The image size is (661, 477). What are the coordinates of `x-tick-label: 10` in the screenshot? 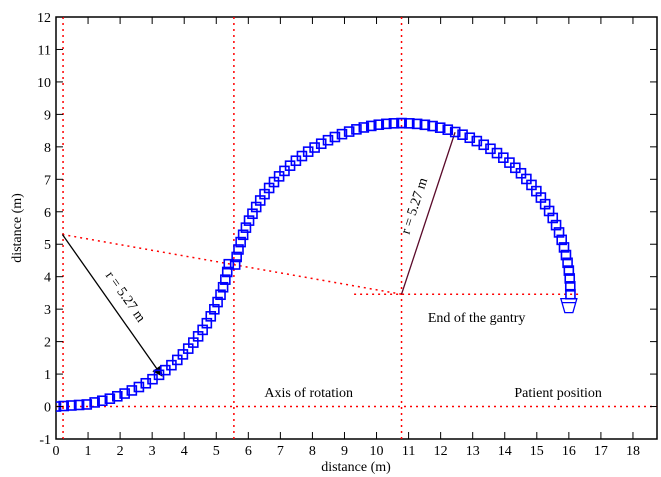 It's located at (377, 451).